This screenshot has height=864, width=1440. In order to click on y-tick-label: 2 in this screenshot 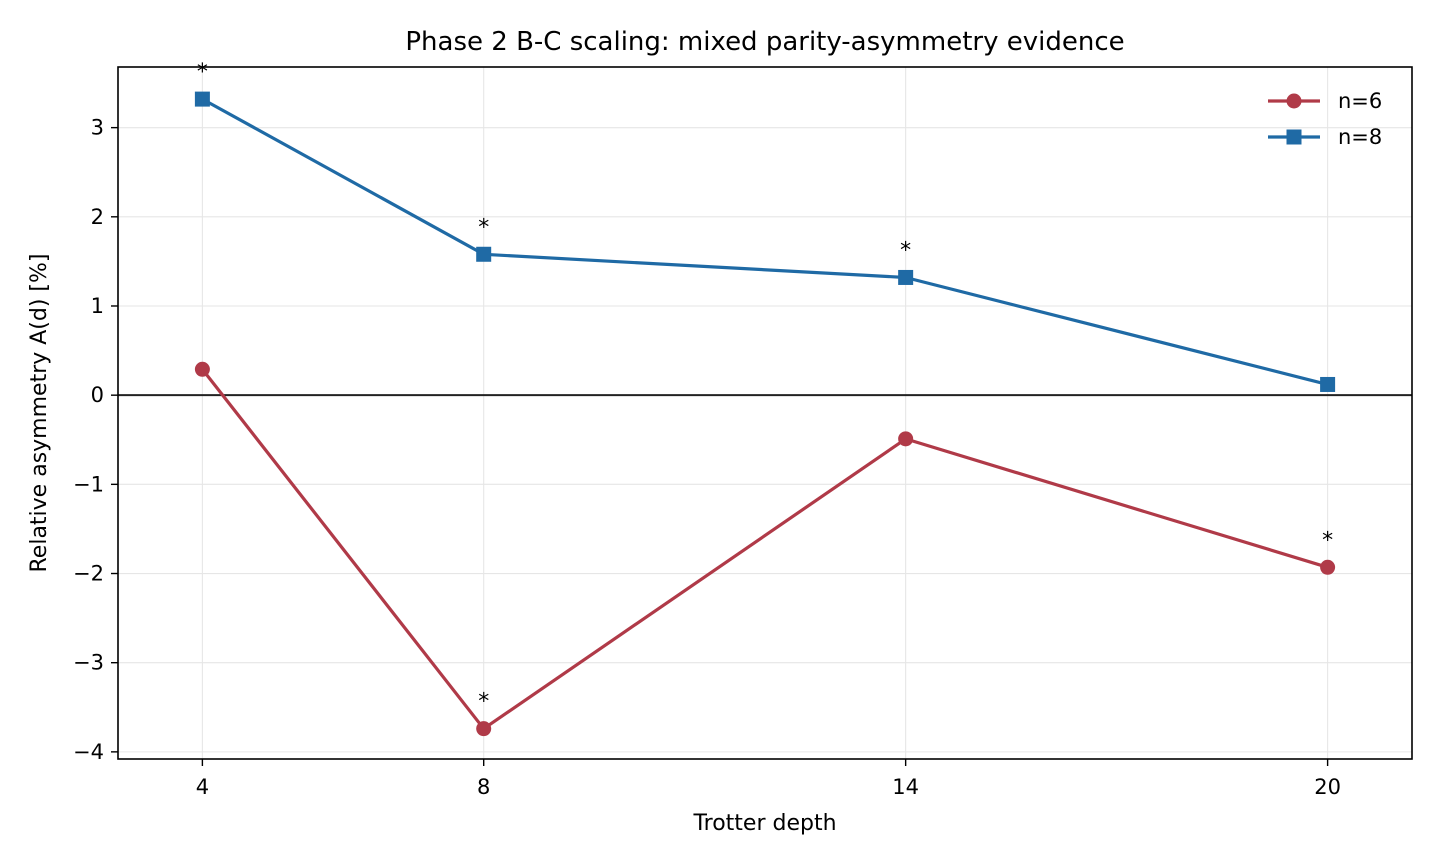, I will do `click(97, 217)`.